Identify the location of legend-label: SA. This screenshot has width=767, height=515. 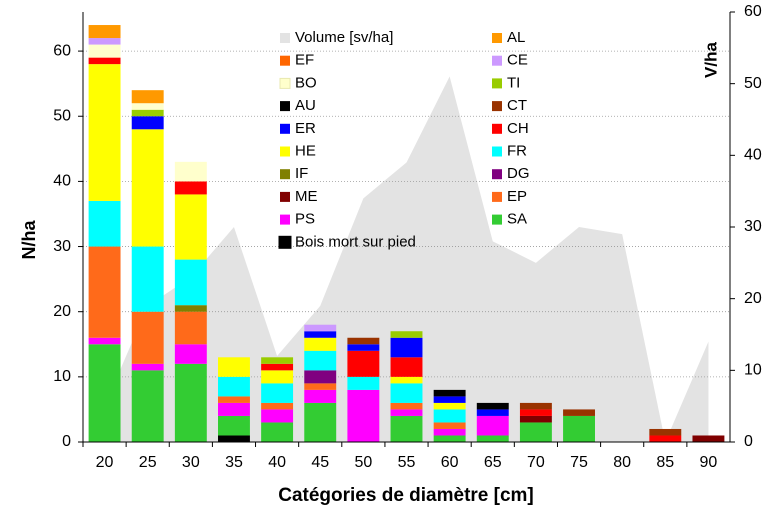
(517, 219).